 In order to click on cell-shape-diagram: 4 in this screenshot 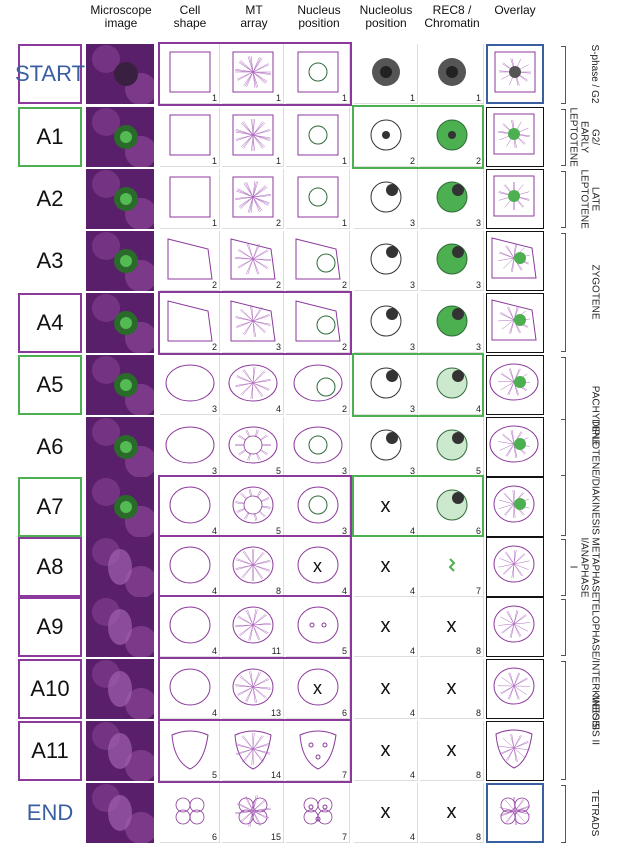, I will do `click(190, 627)`.